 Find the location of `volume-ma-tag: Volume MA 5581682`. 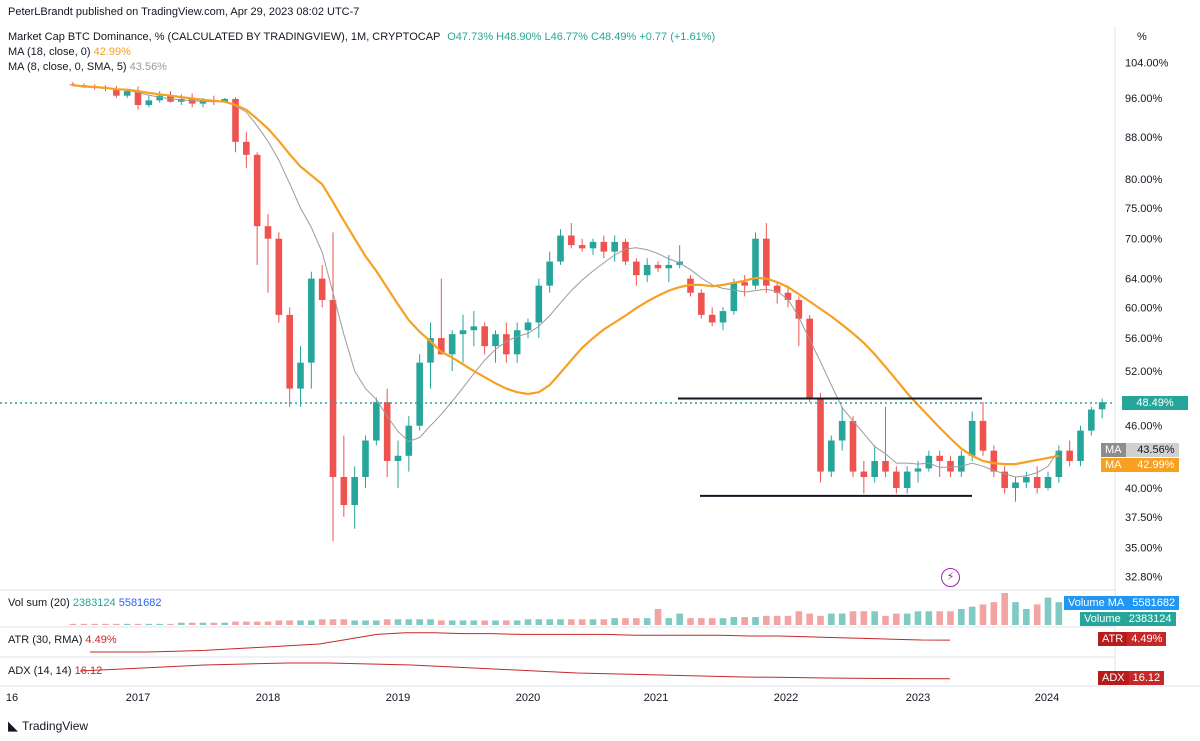

volume-ma-tag: Volume MA 5581682 is located at coordinates (1126, 603).